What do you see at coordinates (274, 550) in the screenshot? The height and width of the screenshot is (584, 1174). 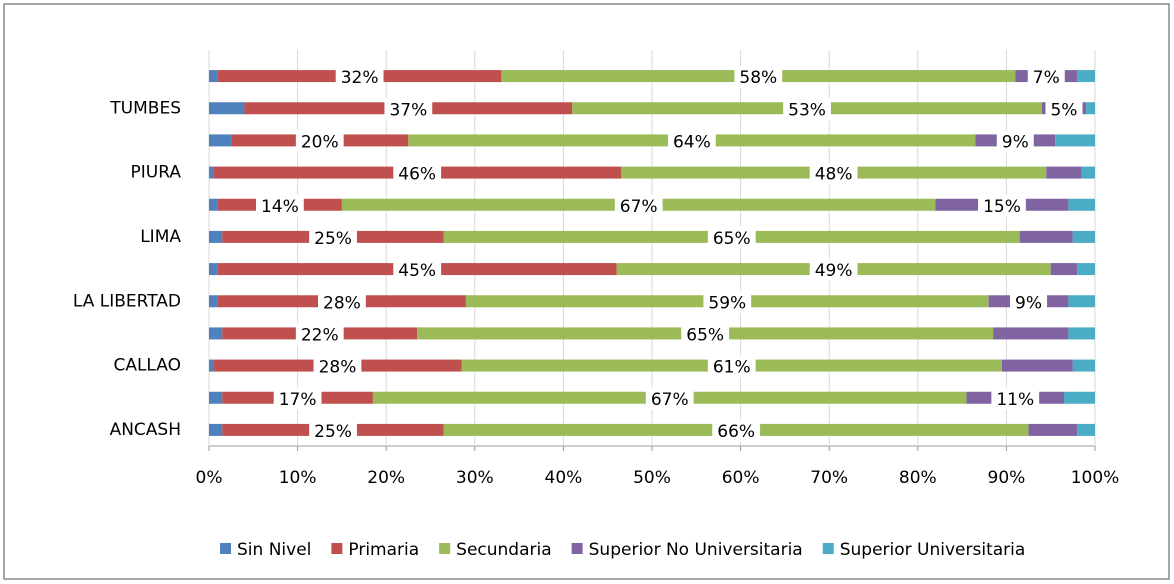 I see `legend-label: Sin Nivel` at bounding box center [274, 550].